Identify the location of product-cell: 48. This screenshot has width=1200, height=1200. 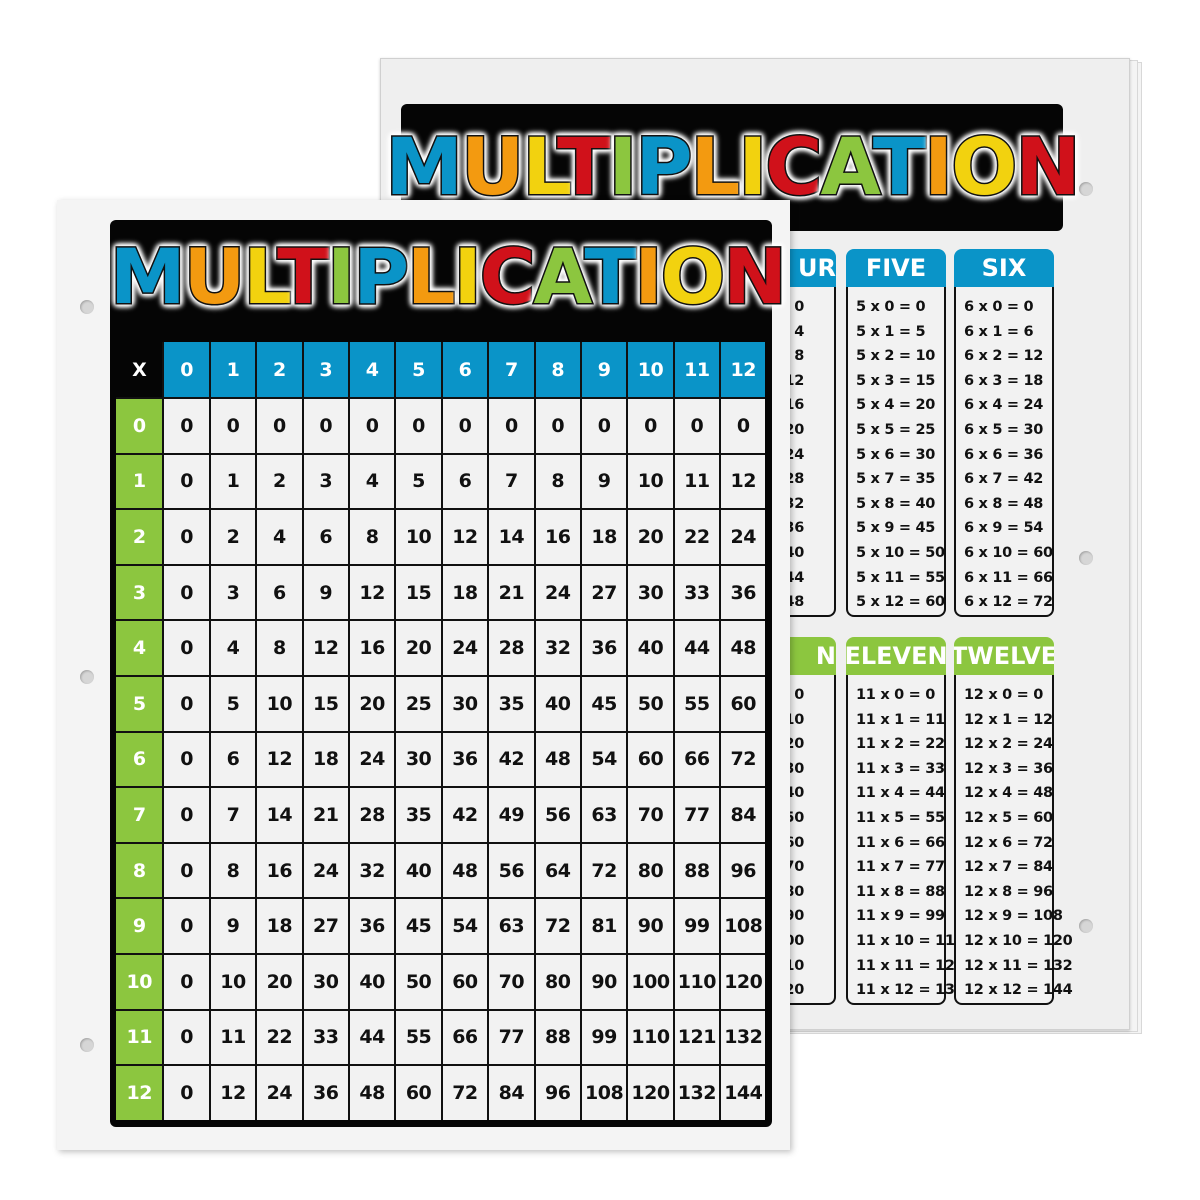
(371, 1092).